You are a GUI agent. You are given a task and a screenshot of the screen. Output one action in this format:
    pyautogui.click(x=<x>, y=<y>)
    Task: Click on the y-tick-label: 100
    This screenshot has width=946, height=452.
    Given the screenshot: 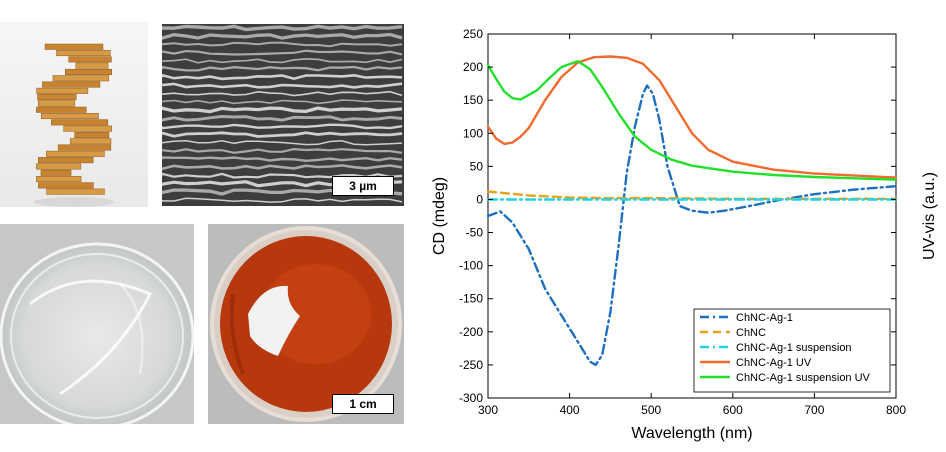 What is the action you would take?
    pyautogui.click(x=473, y=133)
    